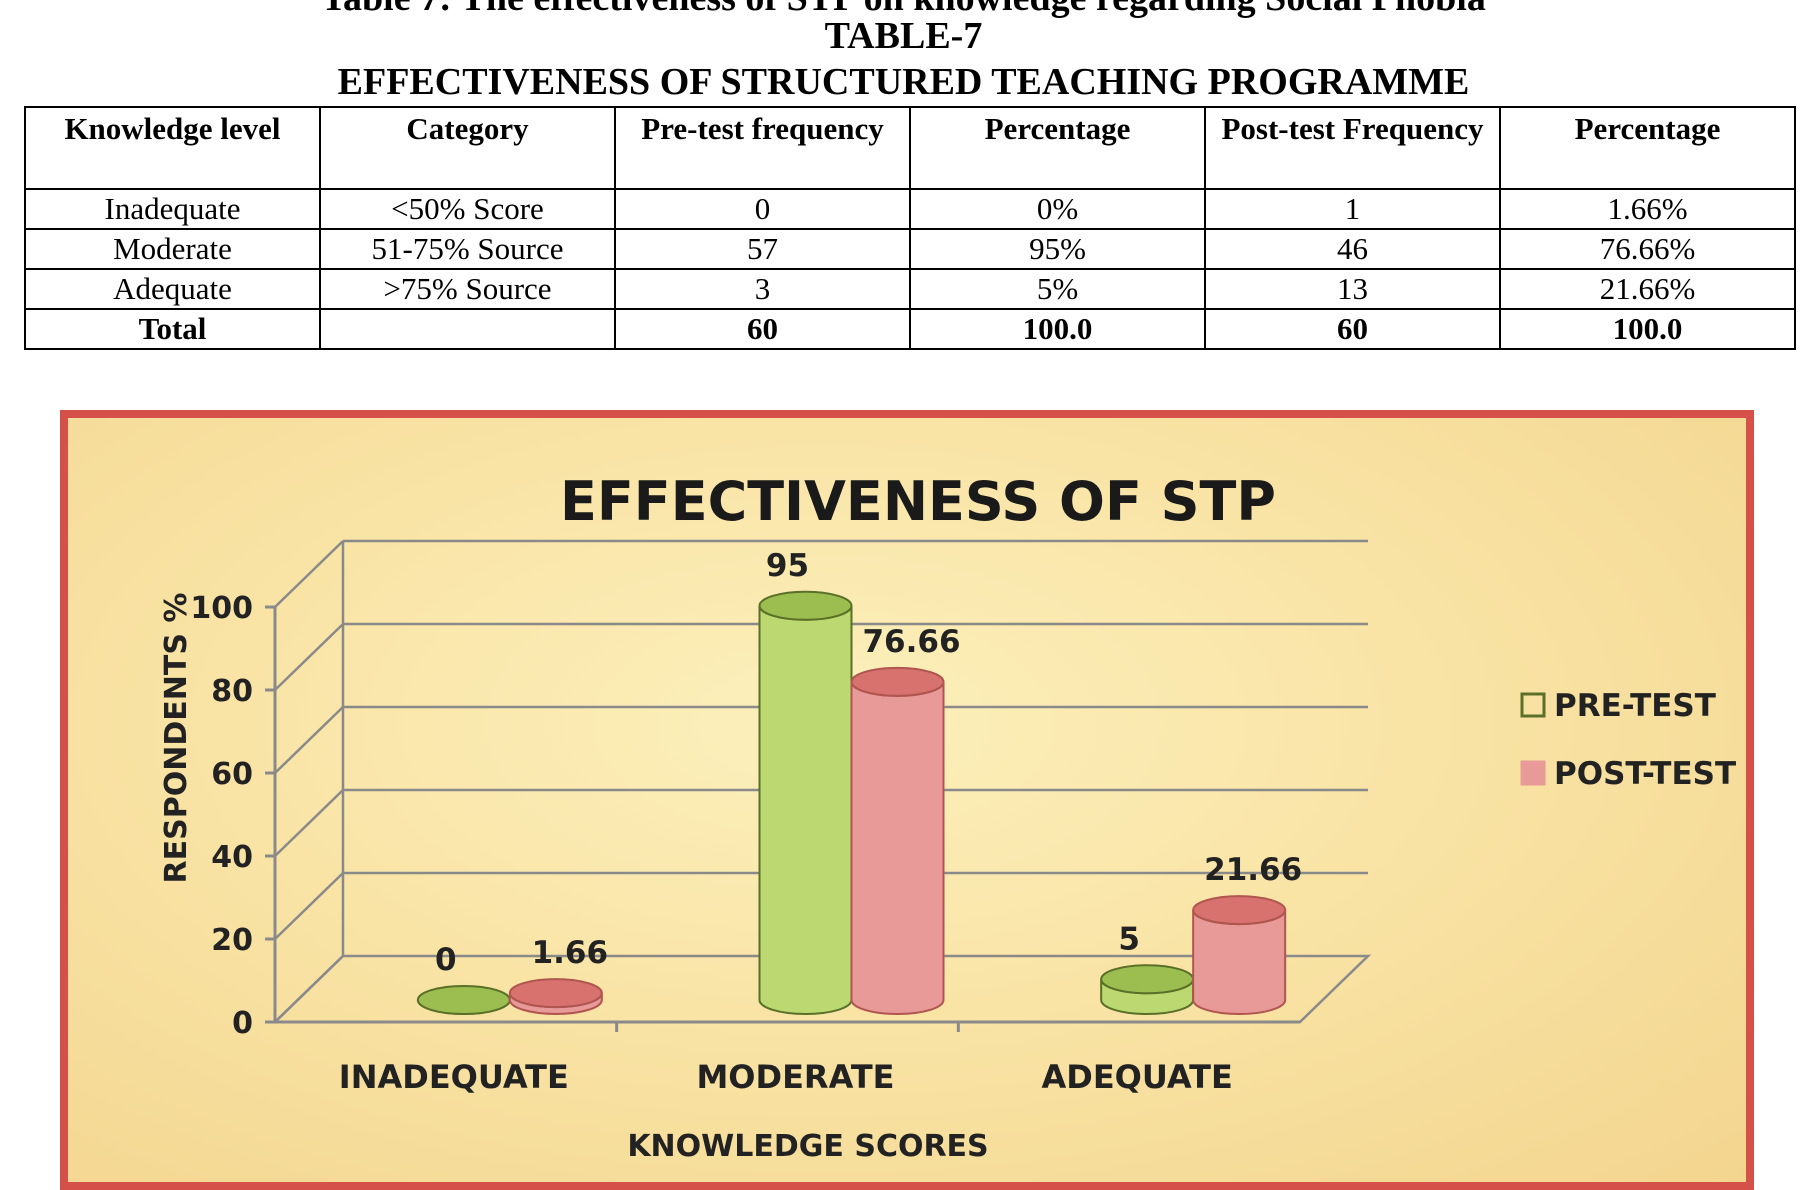  Describe the element at coordinates (1628, 740) in the screenshot. I see `chart-legend: PRE-TEST POST-TEST` at that location.